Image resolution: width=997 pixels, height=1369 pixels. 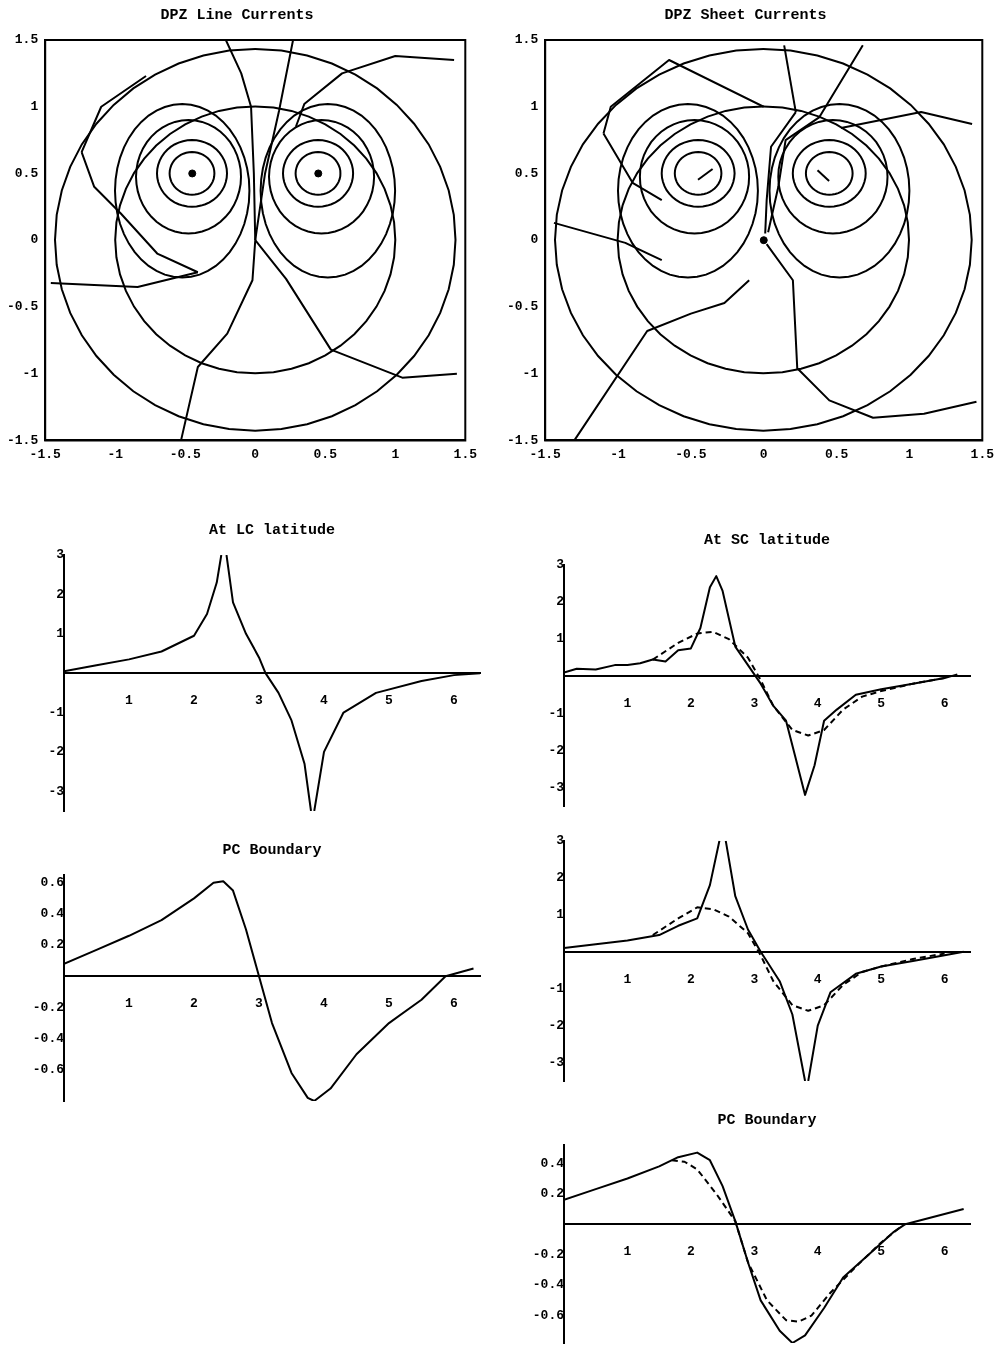 What do you see at coordinates (767, 540) in the screenshot?
I see `chart-title: At SC latitude` at bounding box center [767, 540].